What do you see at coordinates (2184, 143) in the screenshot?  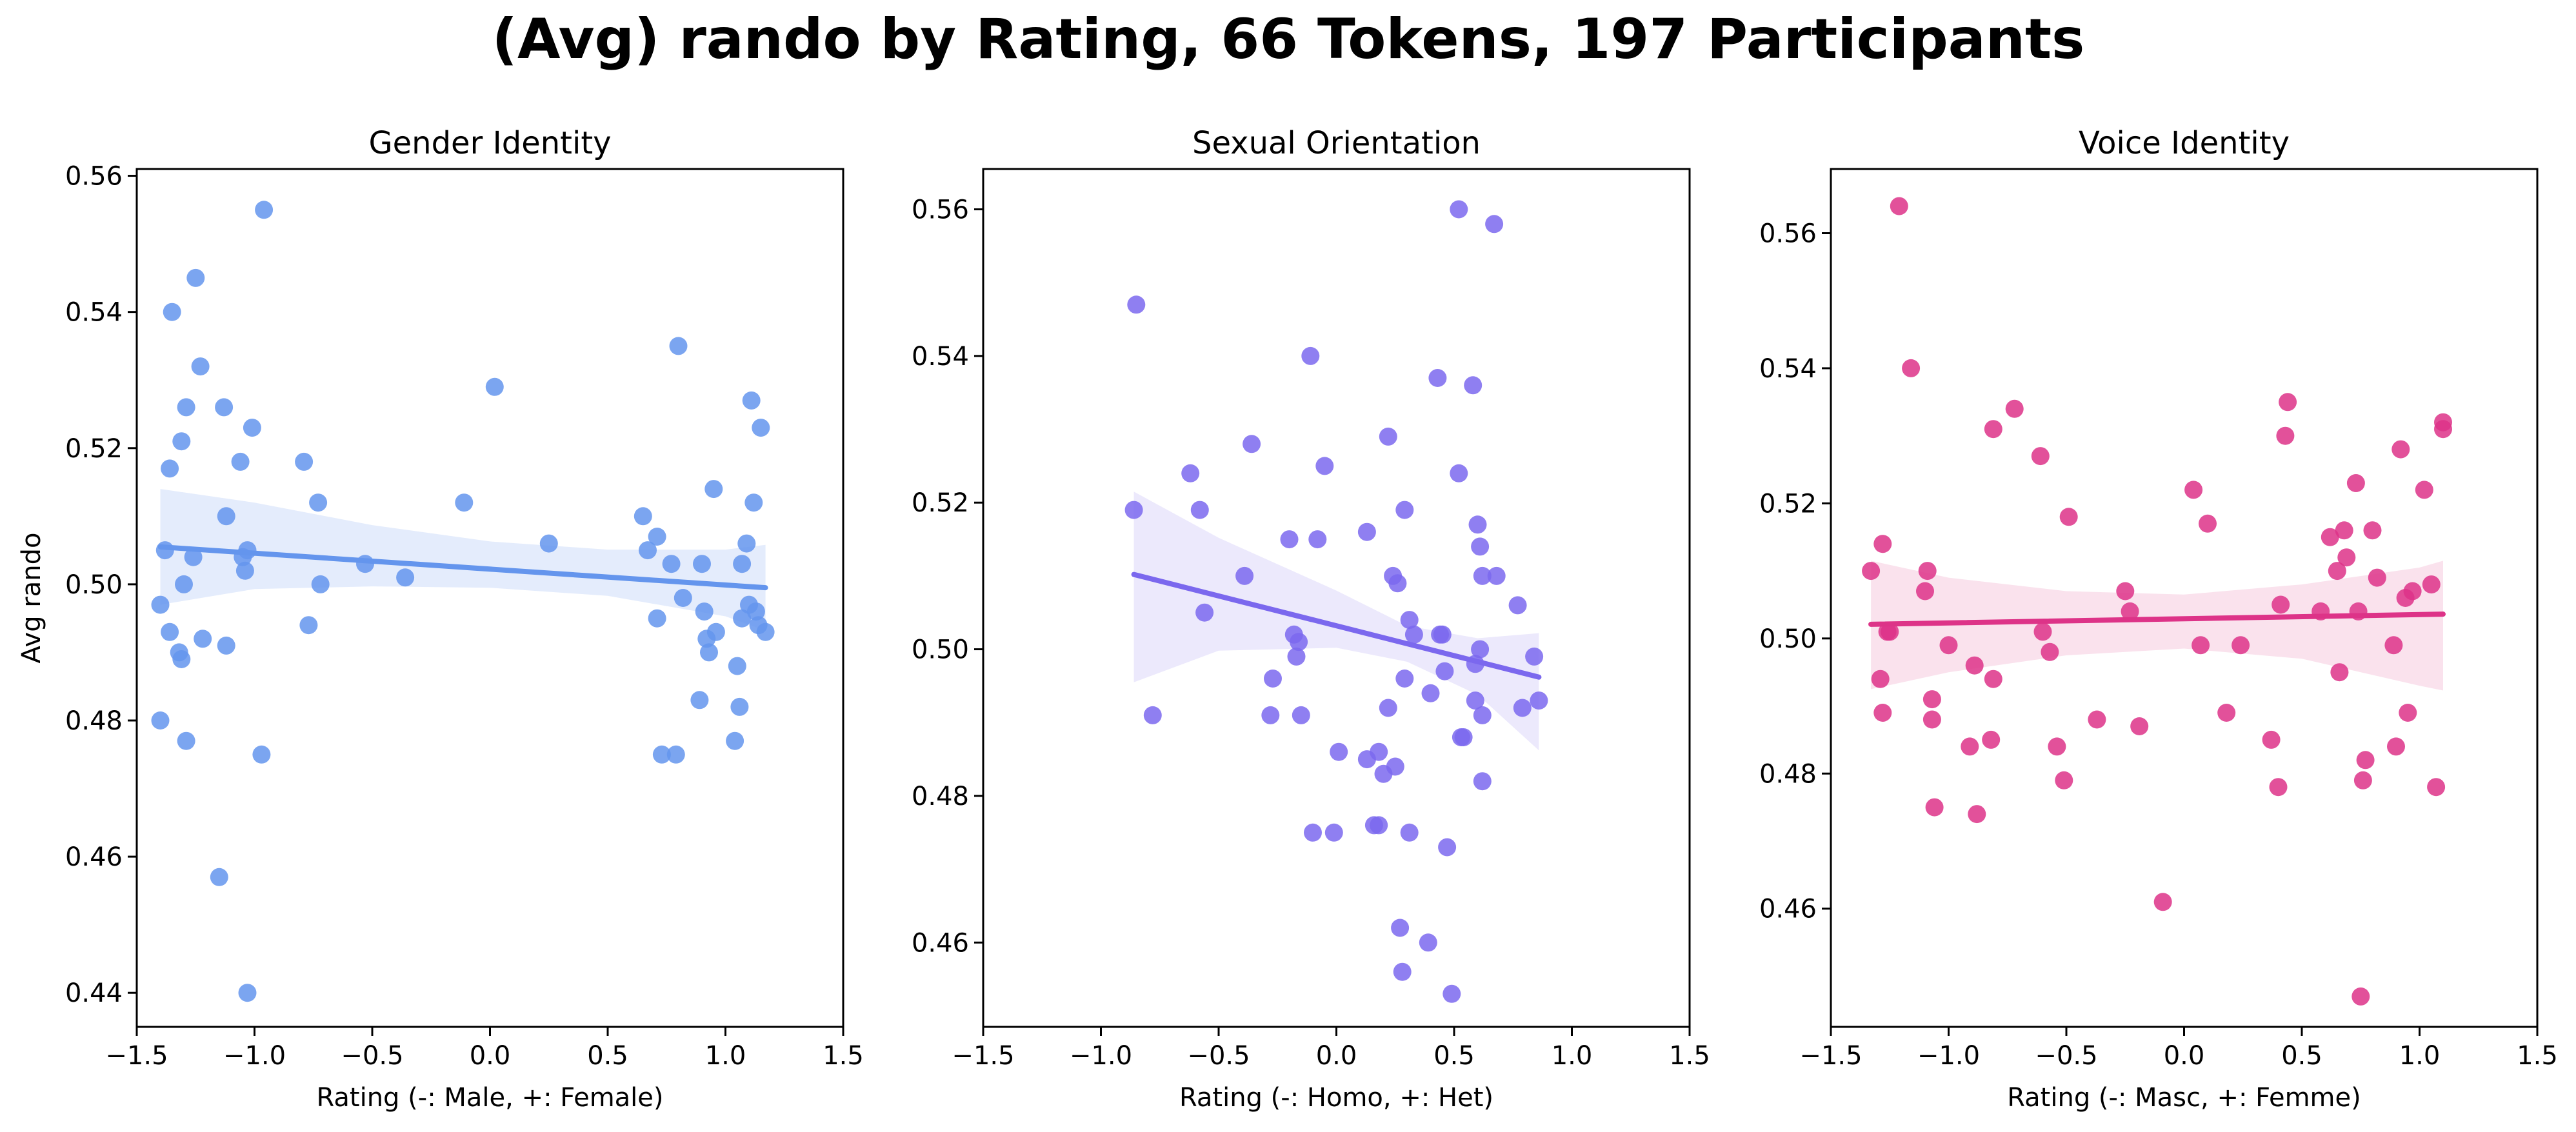 I see `panel-title: Voice Identity` at bounding box center [2184, 143].